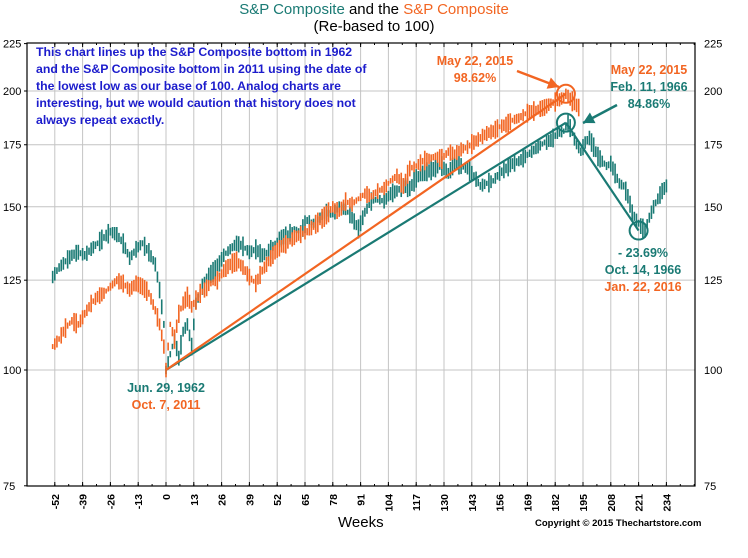 The height and width of the screenshot is (558, 748). Describe the element at coordinates (638, 230) in the screenshot. I see `teal-trough-circle` at that location.